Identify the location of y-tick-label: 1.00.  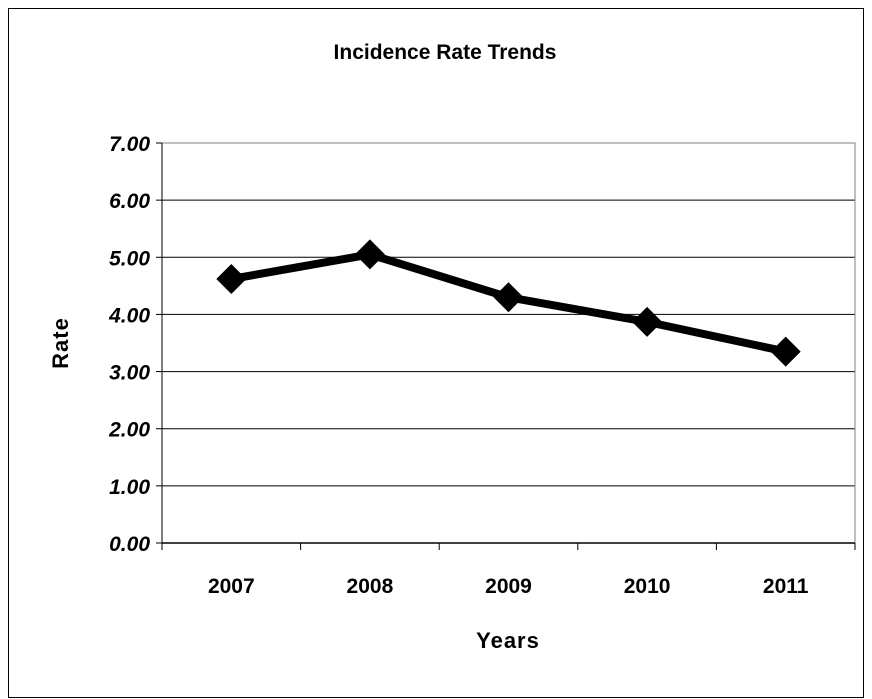
(129, 487).